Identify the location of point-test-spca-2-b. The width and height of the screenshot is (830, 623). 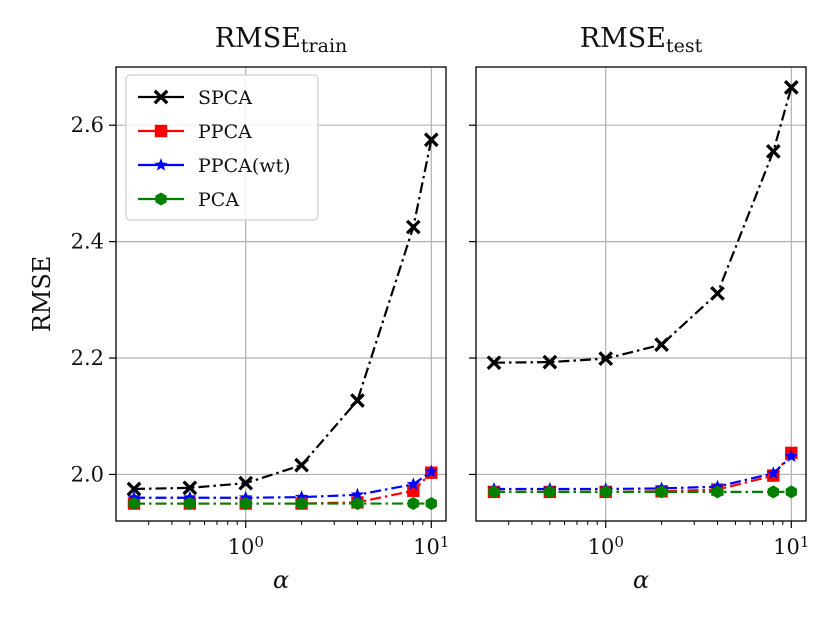
(606, 358).